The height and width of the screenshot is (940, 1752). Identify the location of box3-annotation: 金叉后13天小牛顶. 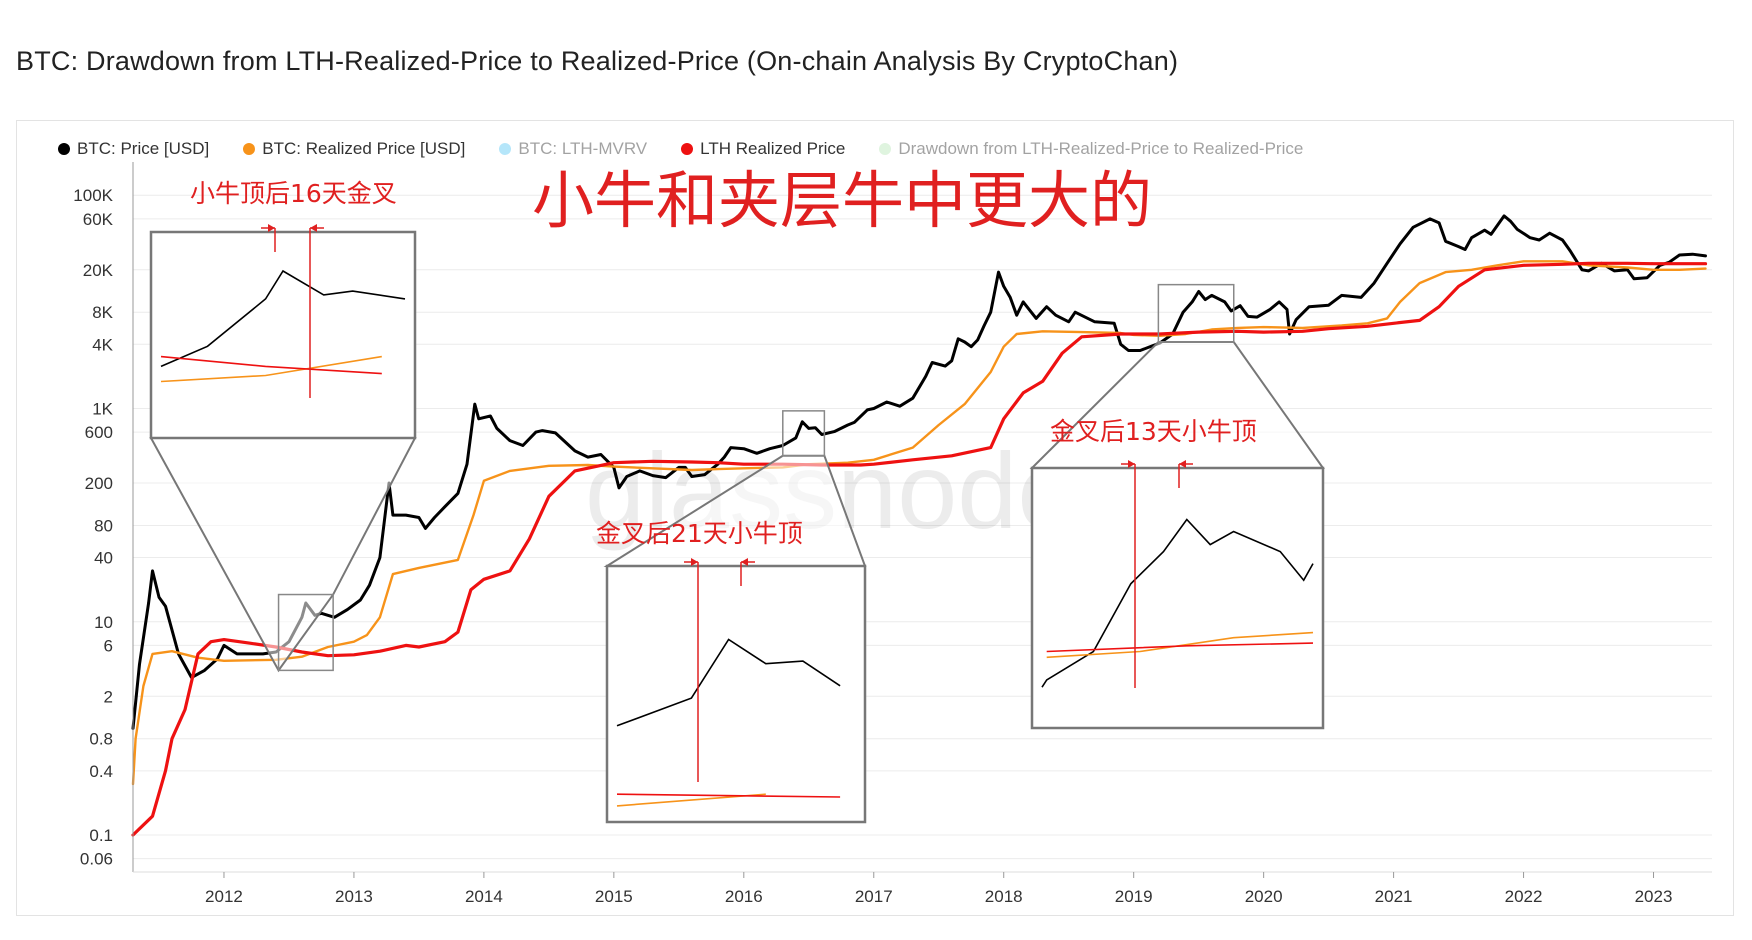
(1153, 431).